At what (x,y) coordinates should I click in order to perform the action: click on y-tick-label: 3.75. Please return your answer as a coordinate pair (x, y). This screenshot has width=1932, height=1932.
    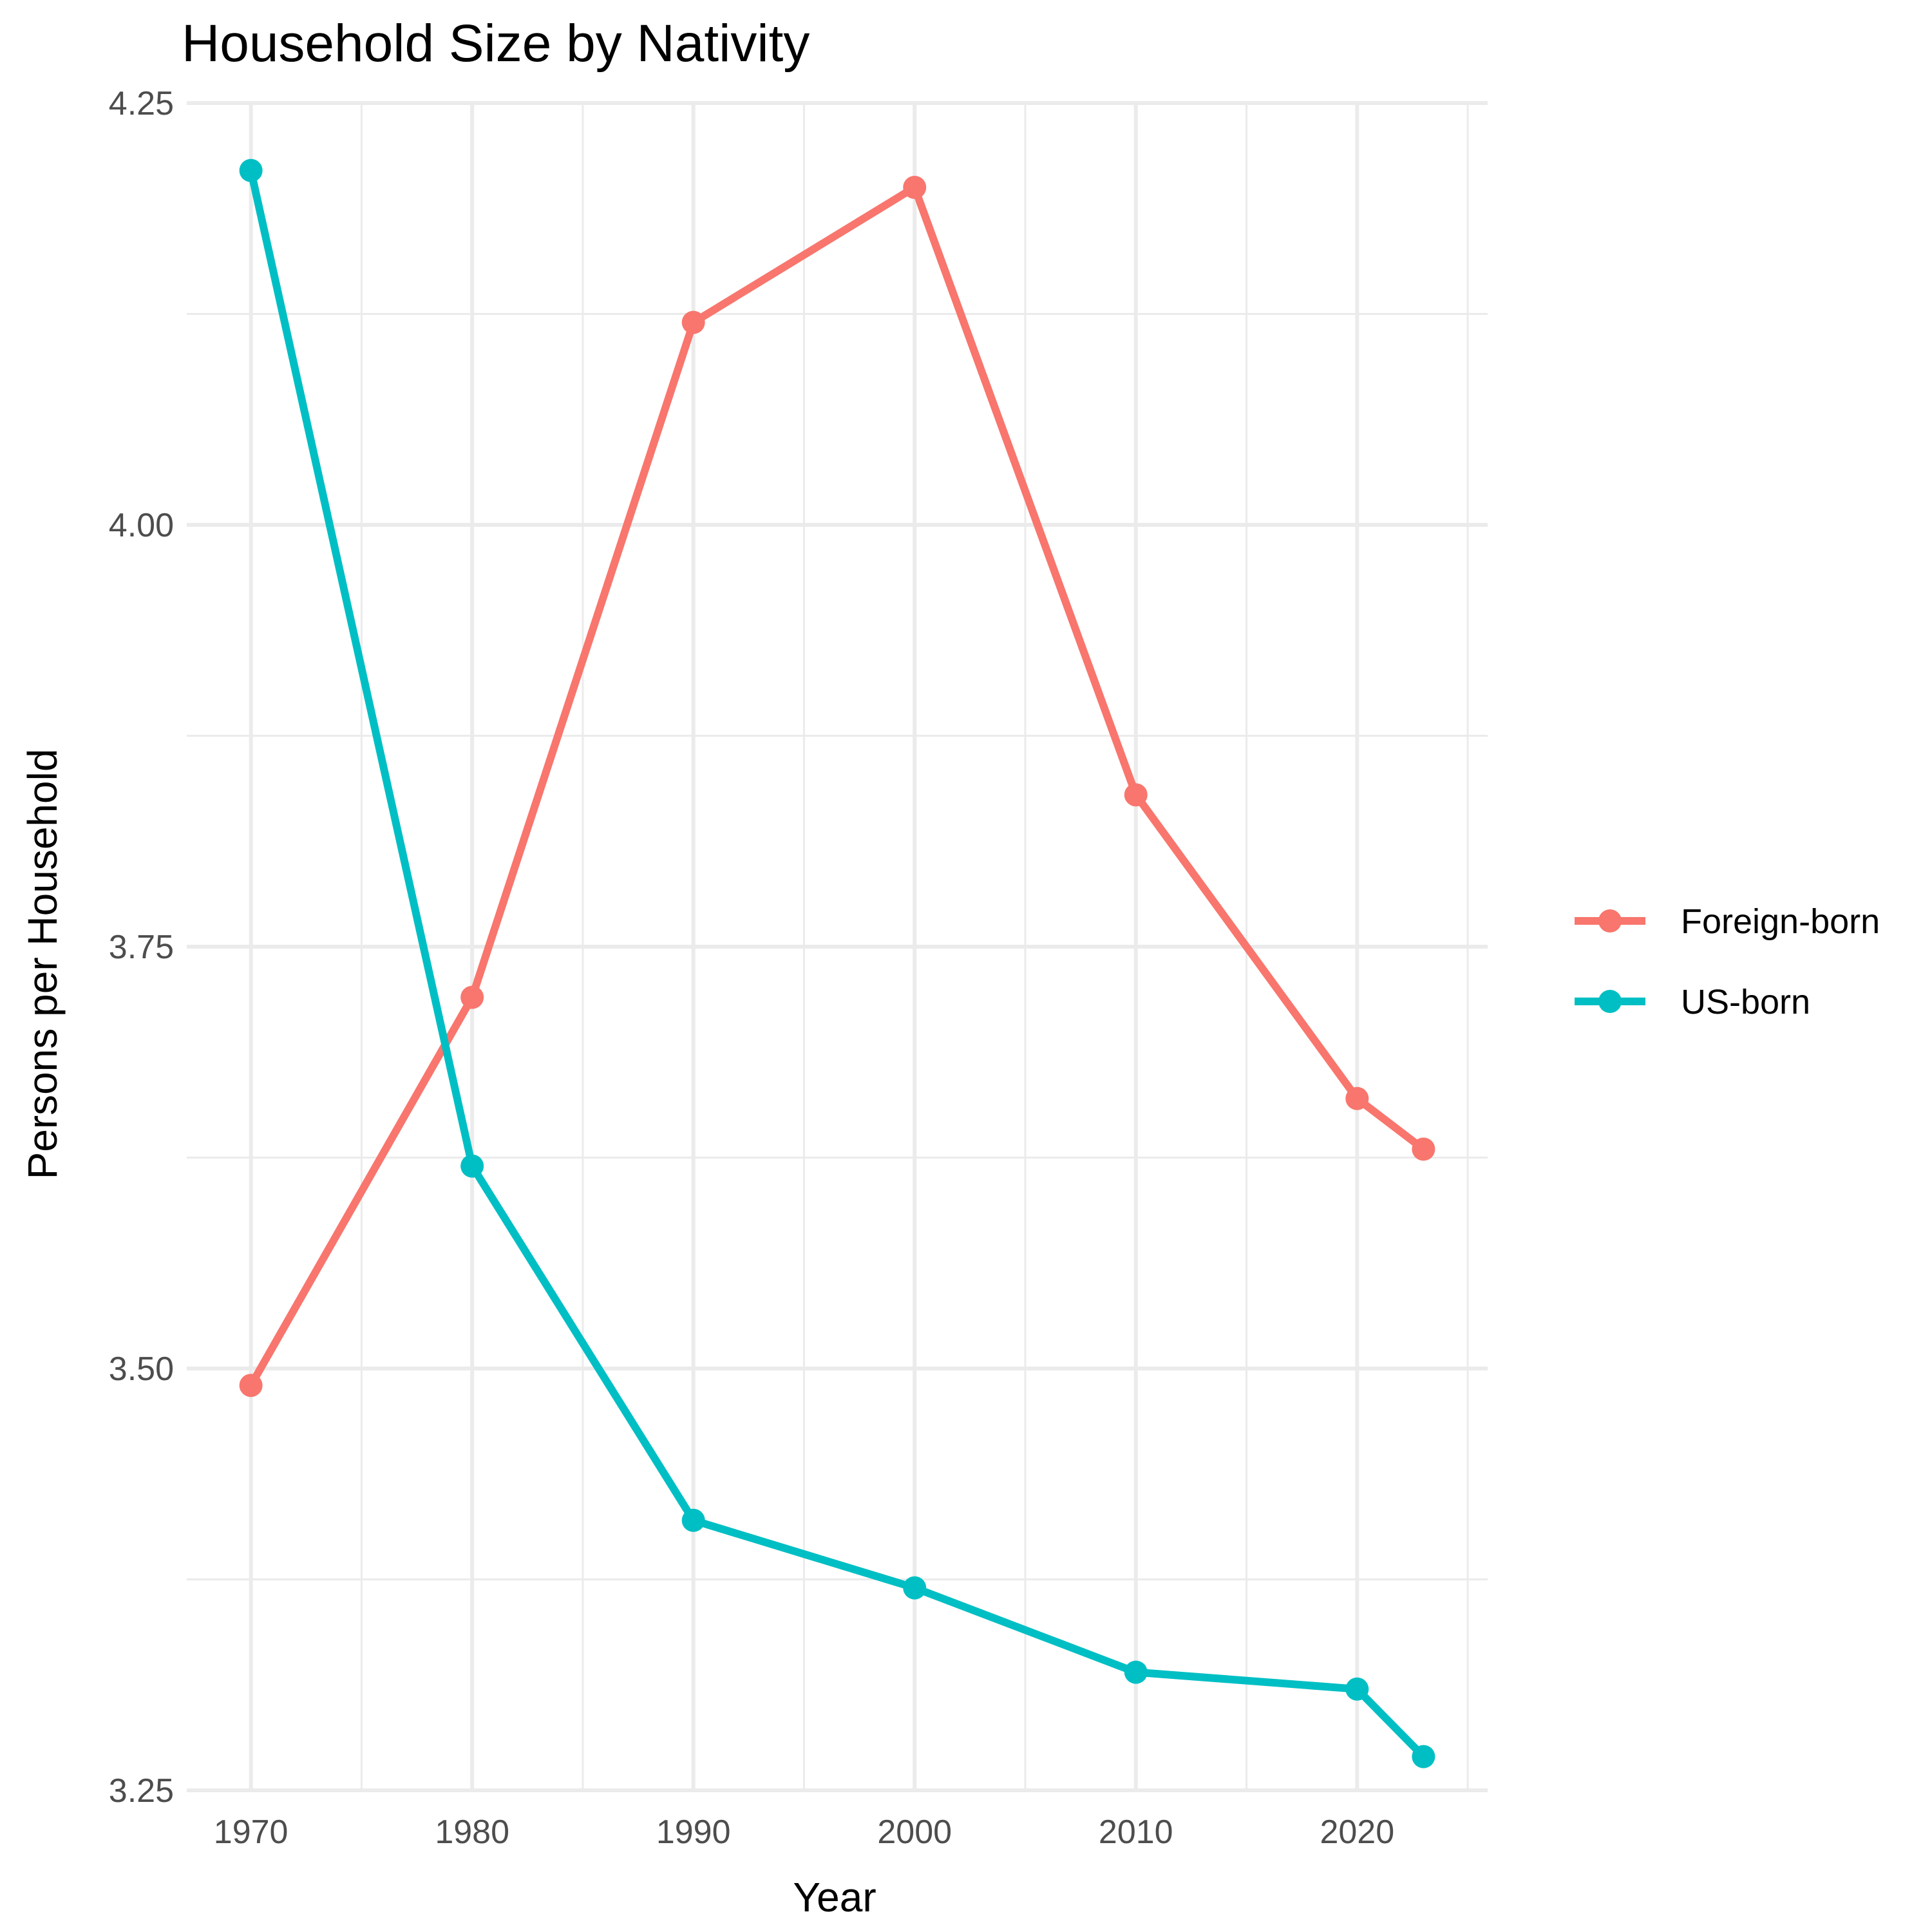
    Looking at the image, I should click on (141, 947).